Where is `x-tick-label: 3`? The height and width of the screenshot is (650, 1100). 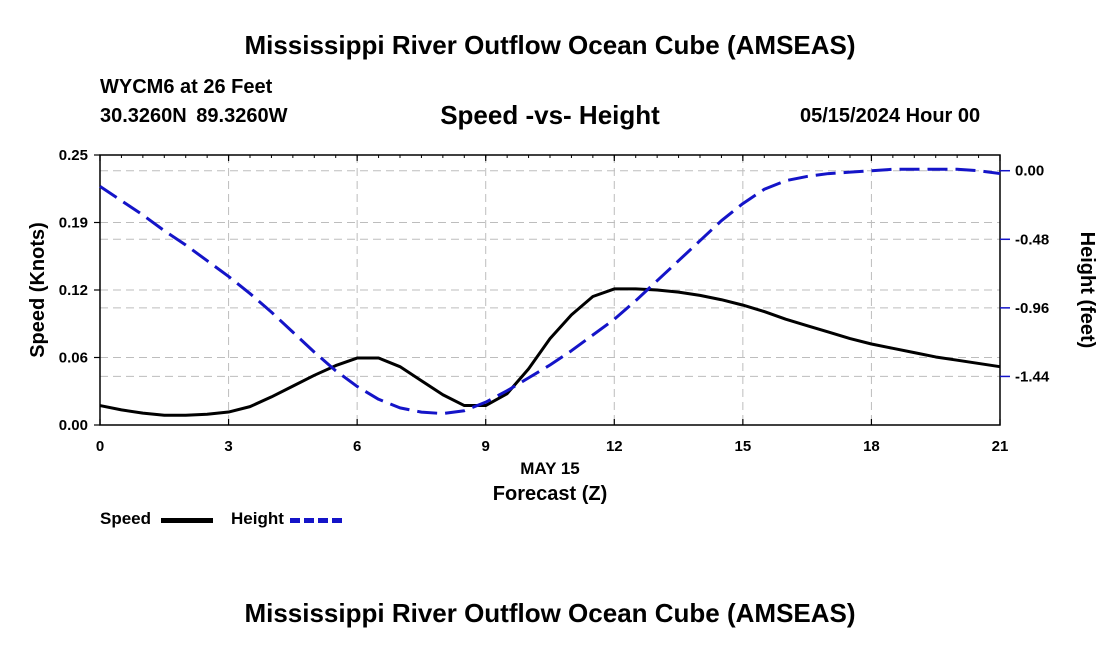 x-tick-label: 3 is located at coordinates (228, 446).